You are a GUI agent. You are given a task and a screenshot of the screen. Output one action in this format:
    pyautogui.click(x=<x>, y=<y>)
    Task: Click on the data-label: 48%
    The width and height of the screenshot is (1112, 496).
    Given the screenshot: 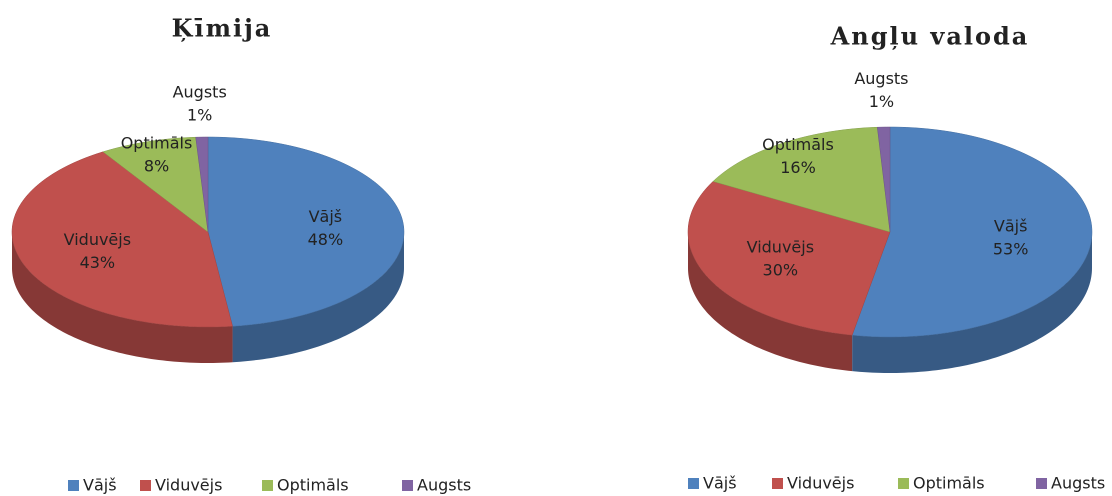 What is the action you would take?
    pyautogui.click(x=326, y=239)
    